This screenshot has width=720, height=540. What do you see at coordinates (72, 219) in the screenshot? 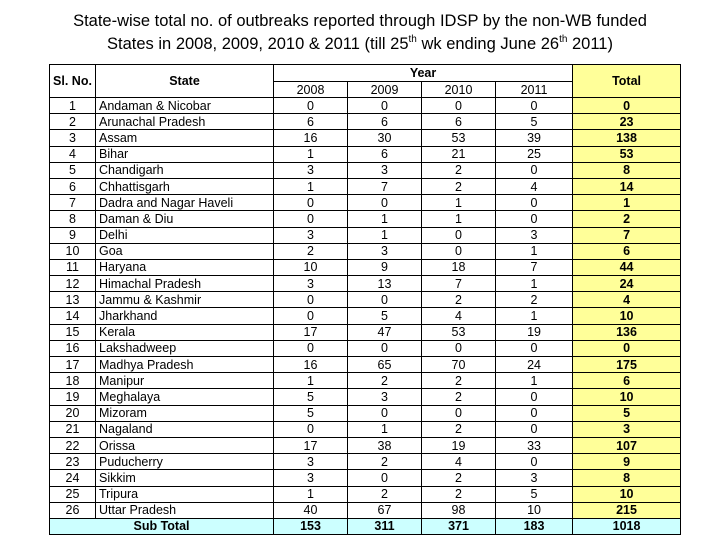
I see `cell-sl-no: 8` at bounding box center [72, 219].